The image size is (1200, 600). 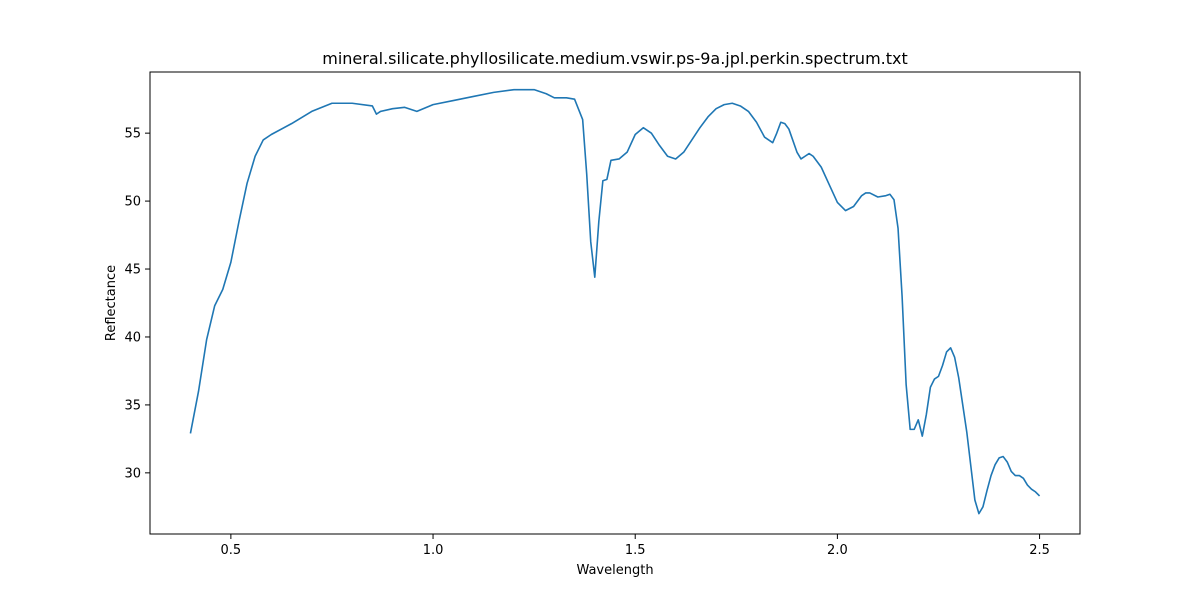 I want to click on x-tick-label: 0.5, so click(x=231, y=550).